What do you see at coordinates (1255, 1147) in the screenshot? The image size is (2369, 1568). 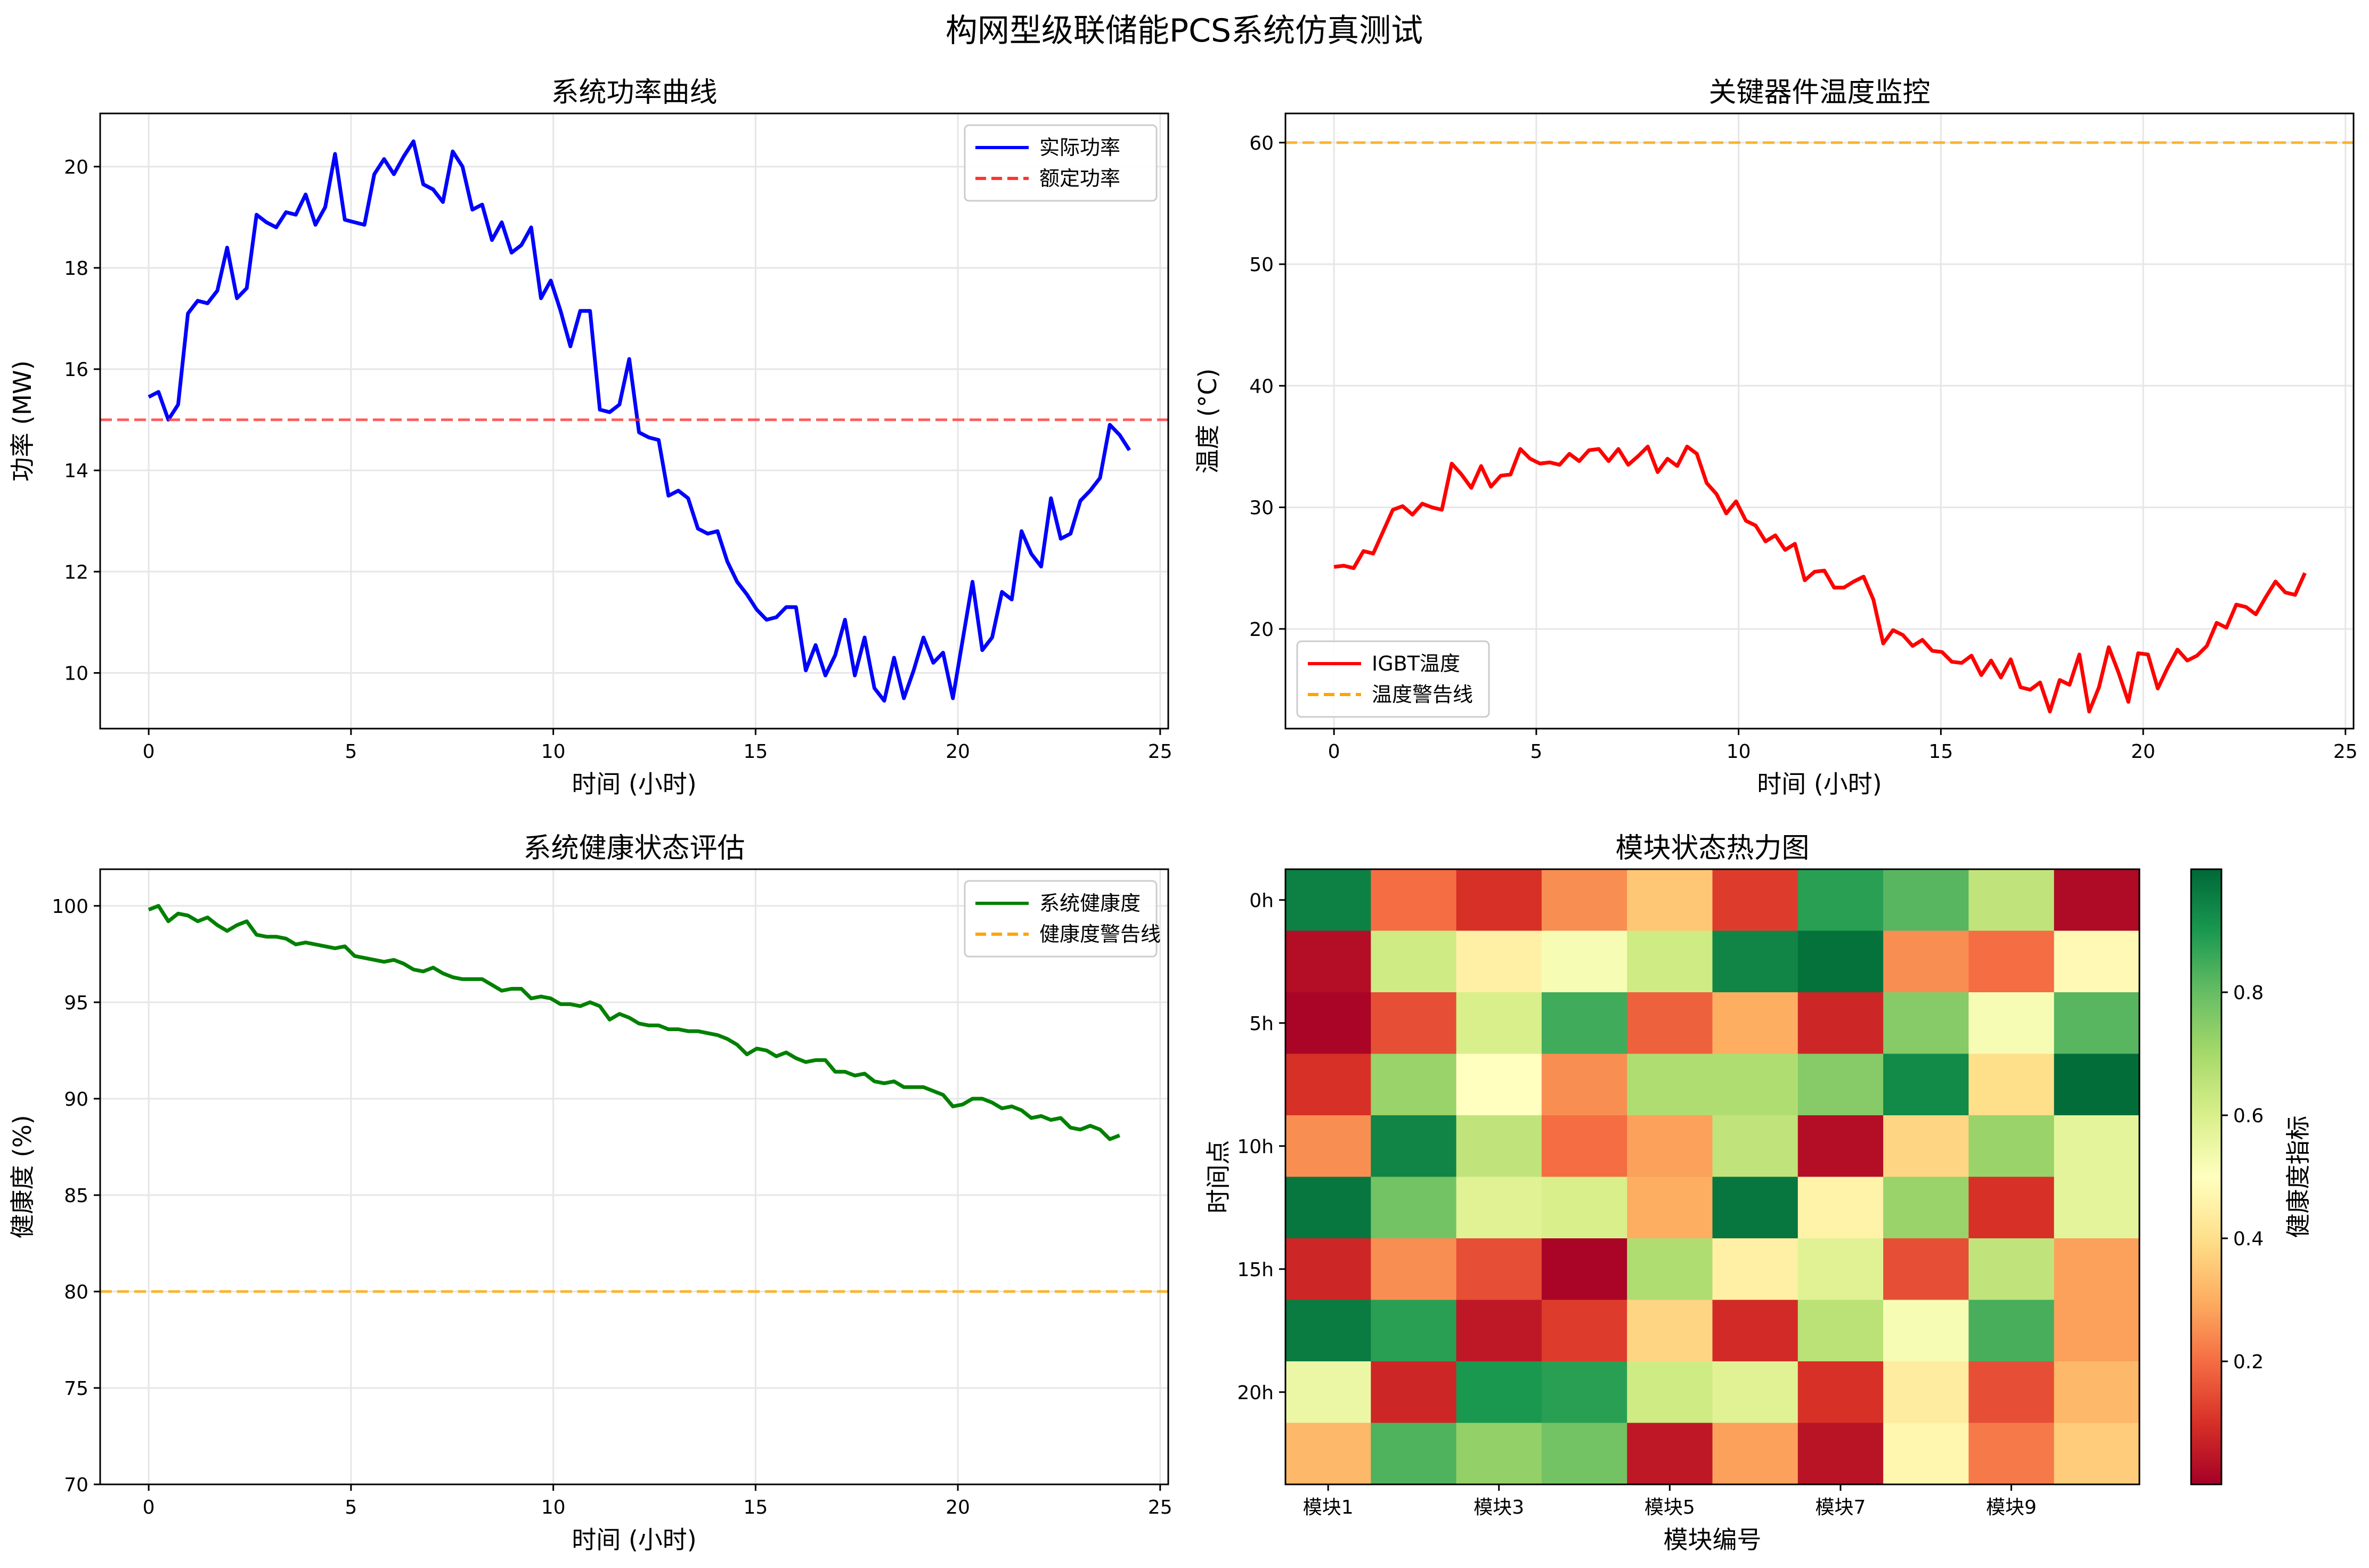 I see `y-tick-label: 10h` at bounding box center [1255, 1147].